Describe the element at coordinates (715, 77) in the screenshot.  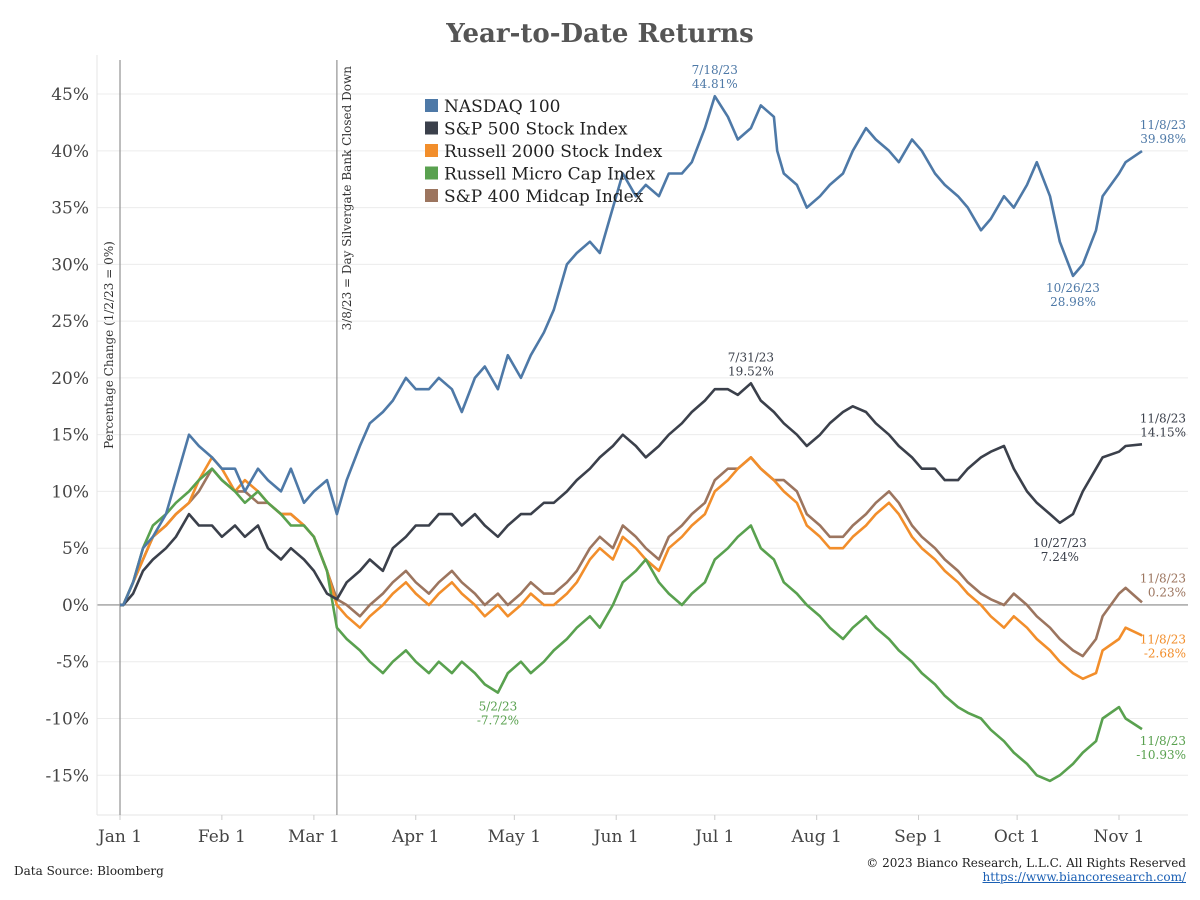
I see `nasdaq-peak-label: 7/18/23 44.81%` at that location.